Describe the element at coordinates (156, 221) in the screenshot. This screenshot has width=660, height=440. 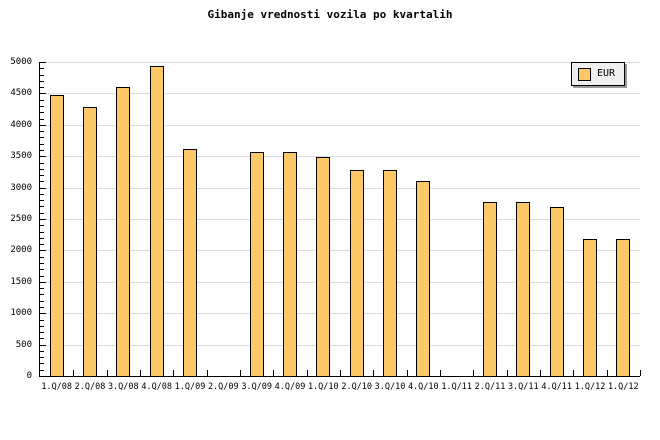
I see `bar-3-4.Q/08` at that location.